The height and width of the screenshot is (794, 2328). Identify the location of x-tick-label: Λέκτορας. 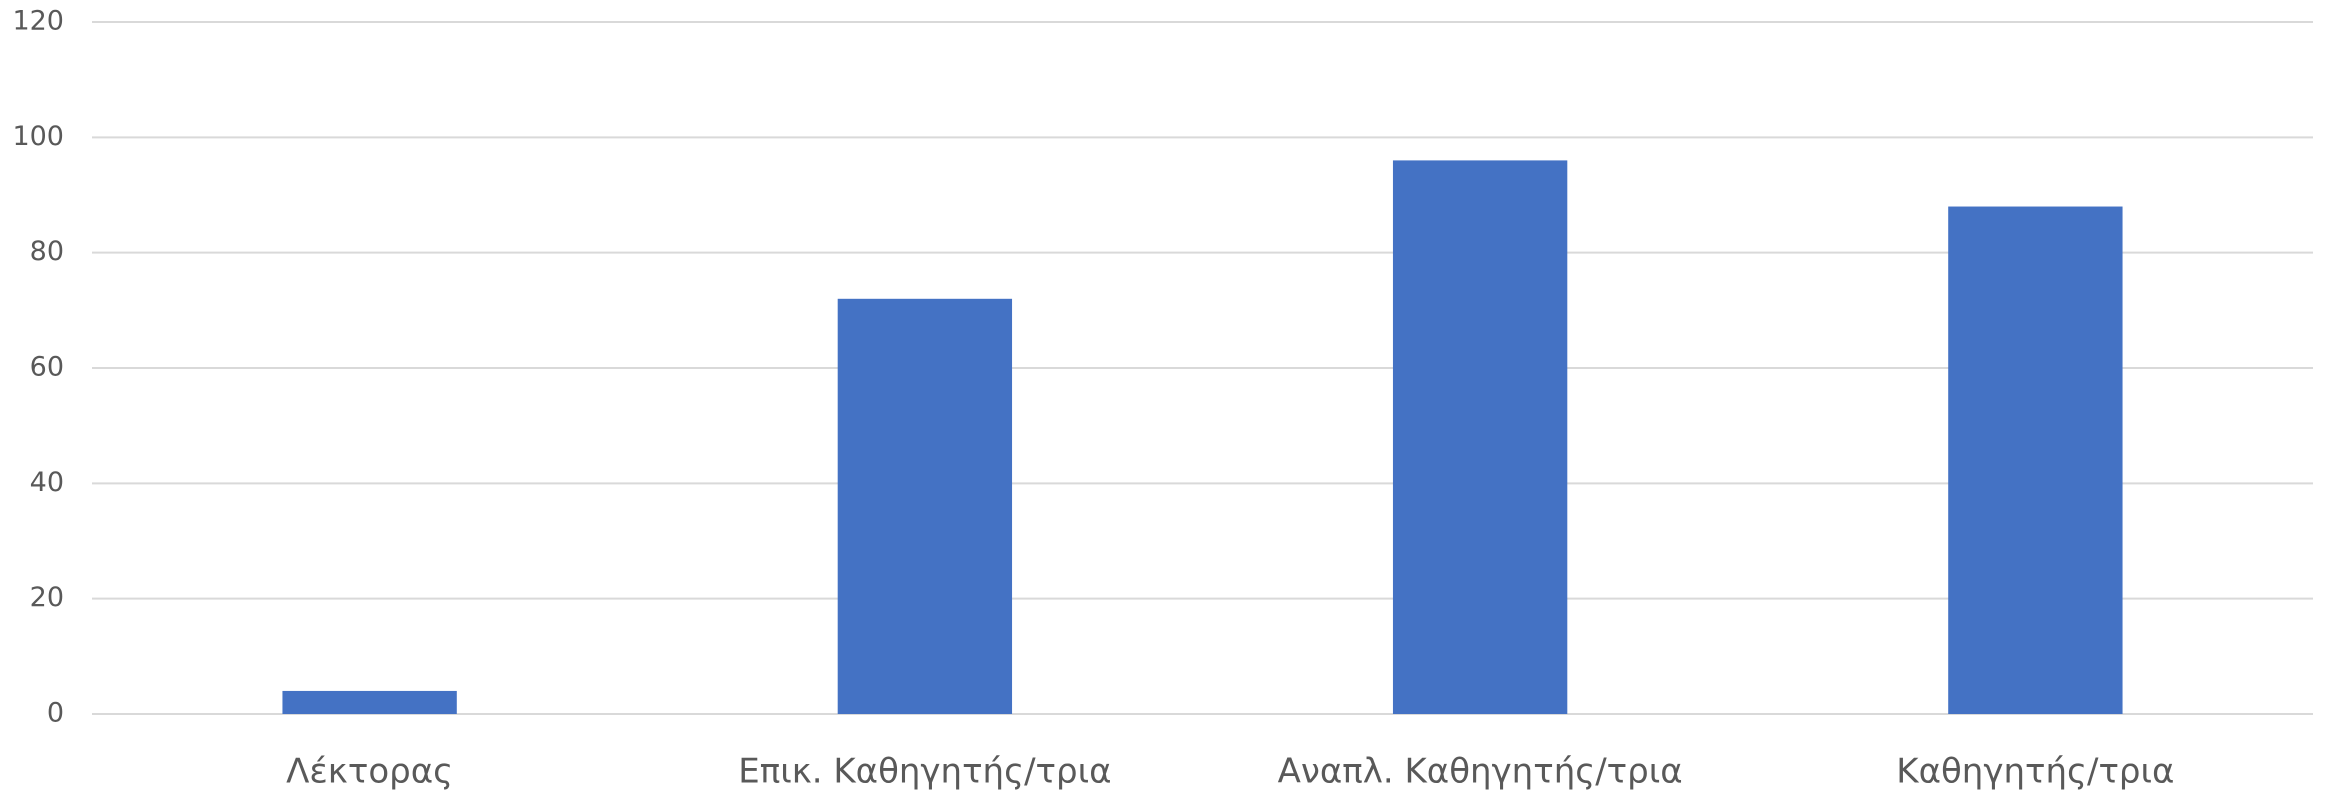
(369, 772).